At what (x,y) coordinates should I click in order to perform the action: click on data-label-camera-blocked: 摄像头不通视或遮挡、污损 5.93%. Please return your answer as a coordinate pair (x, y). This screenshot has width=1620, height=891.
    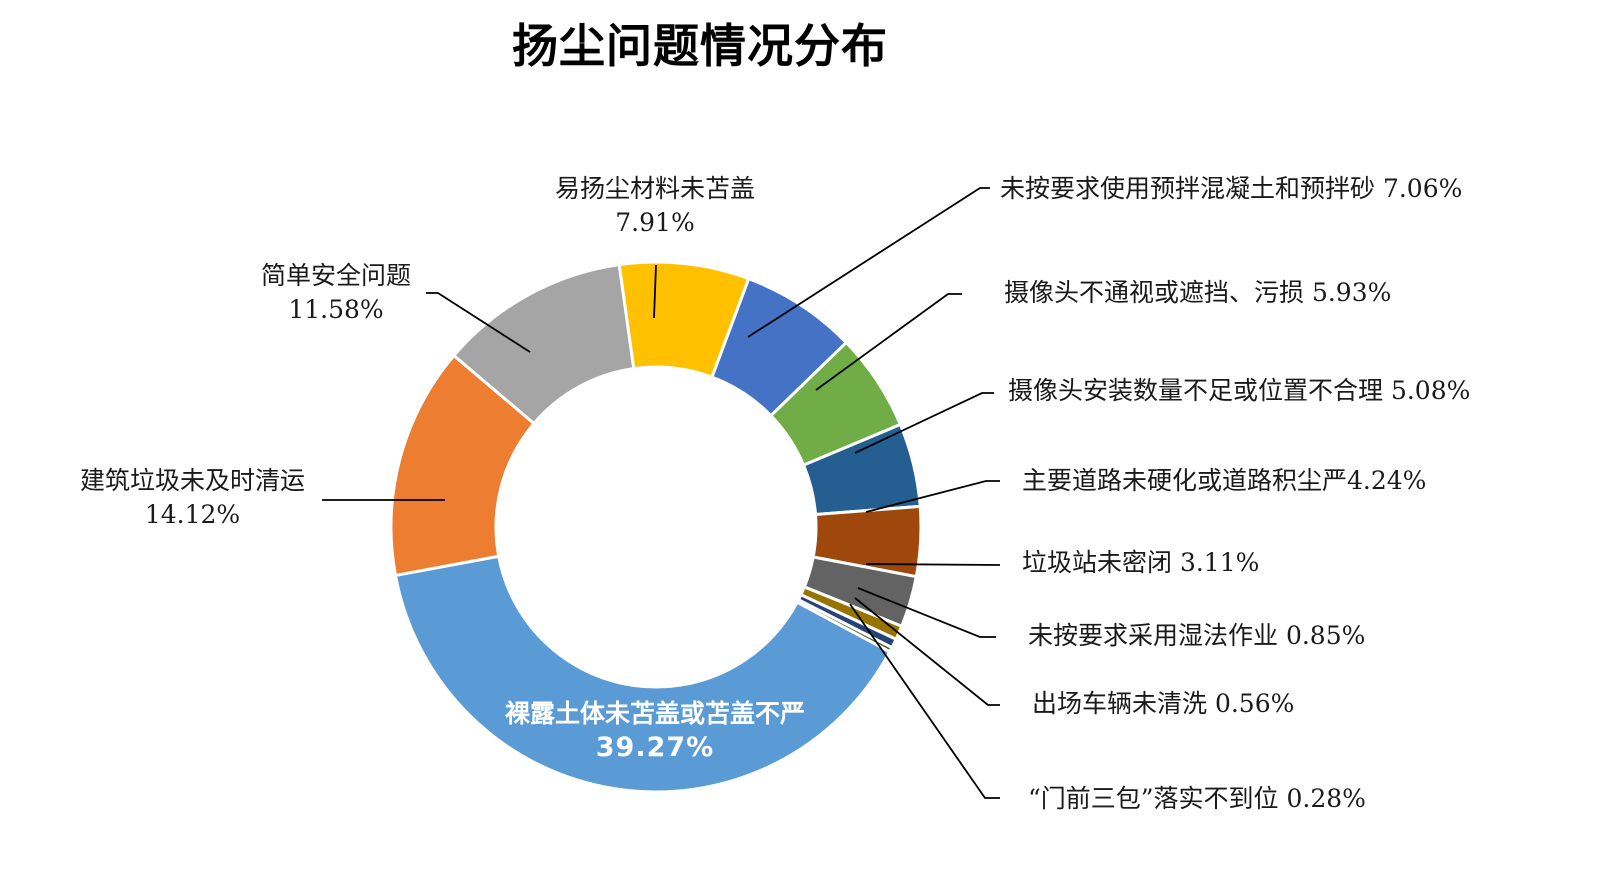
    Looking at the image, I should click on (1198, 292).